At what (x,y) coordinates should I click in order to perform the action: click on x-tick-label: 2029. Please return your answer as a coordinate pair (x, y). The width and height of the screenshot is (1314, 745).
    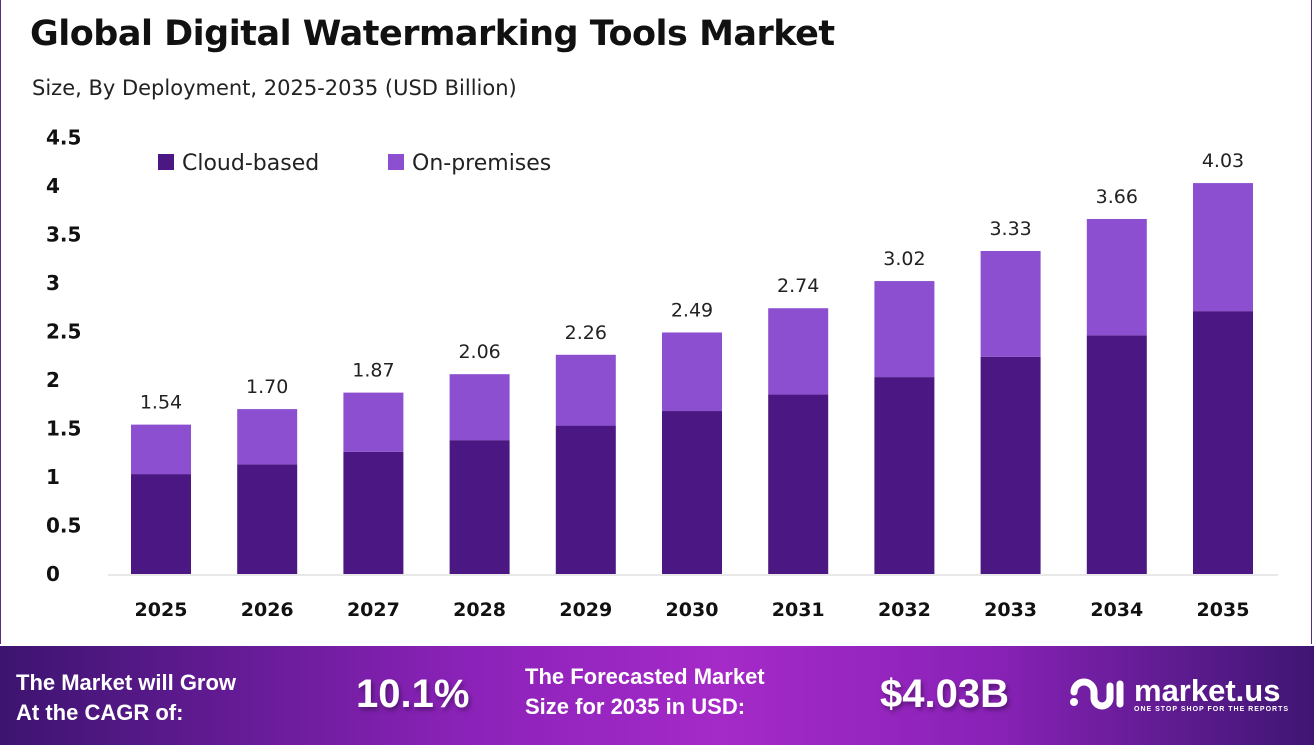
    Looking at the image, I should click on (585, 610).